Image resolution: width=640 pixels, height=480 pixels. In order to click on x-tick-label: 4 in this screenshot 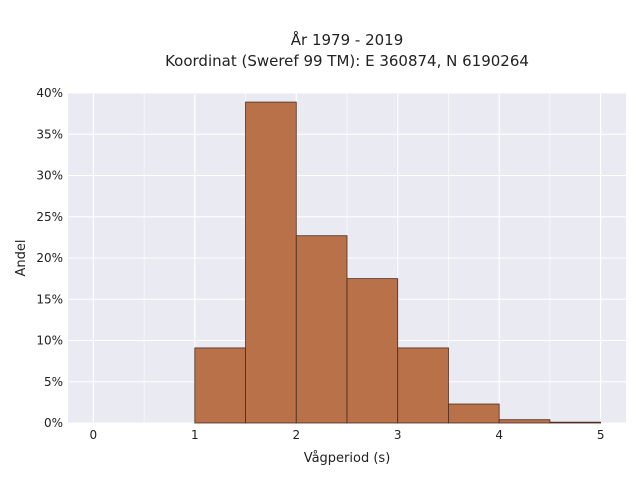, I will do `click(499, 435)`.